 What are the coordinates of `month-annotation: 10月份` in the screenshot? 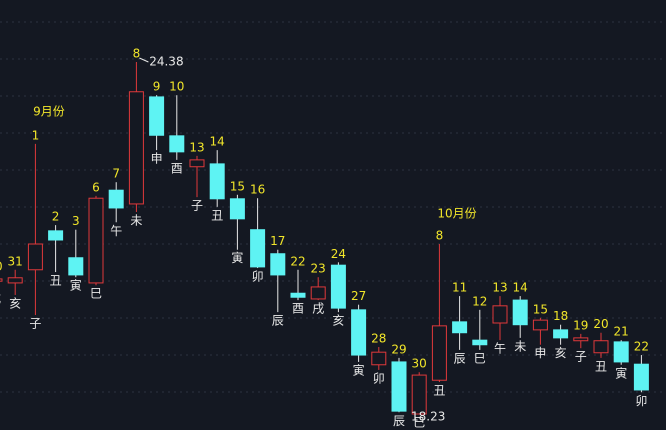 It's located at (456, 214).